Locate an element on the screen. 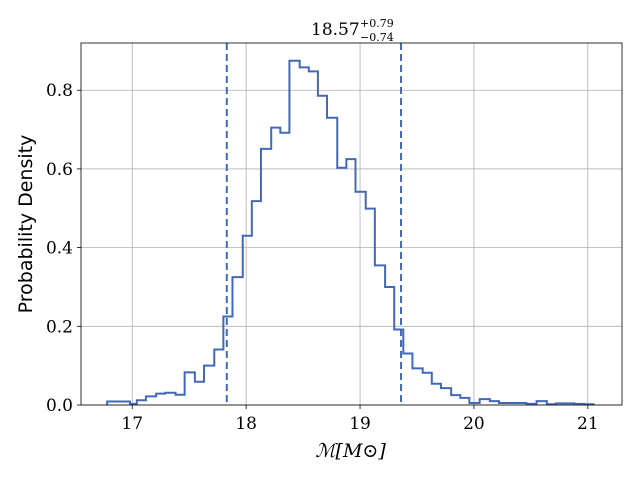 The height and width of the screenshot is (480, 640). x-axis-label: ℳ[M⊙] is located at coordinates (350, 451).